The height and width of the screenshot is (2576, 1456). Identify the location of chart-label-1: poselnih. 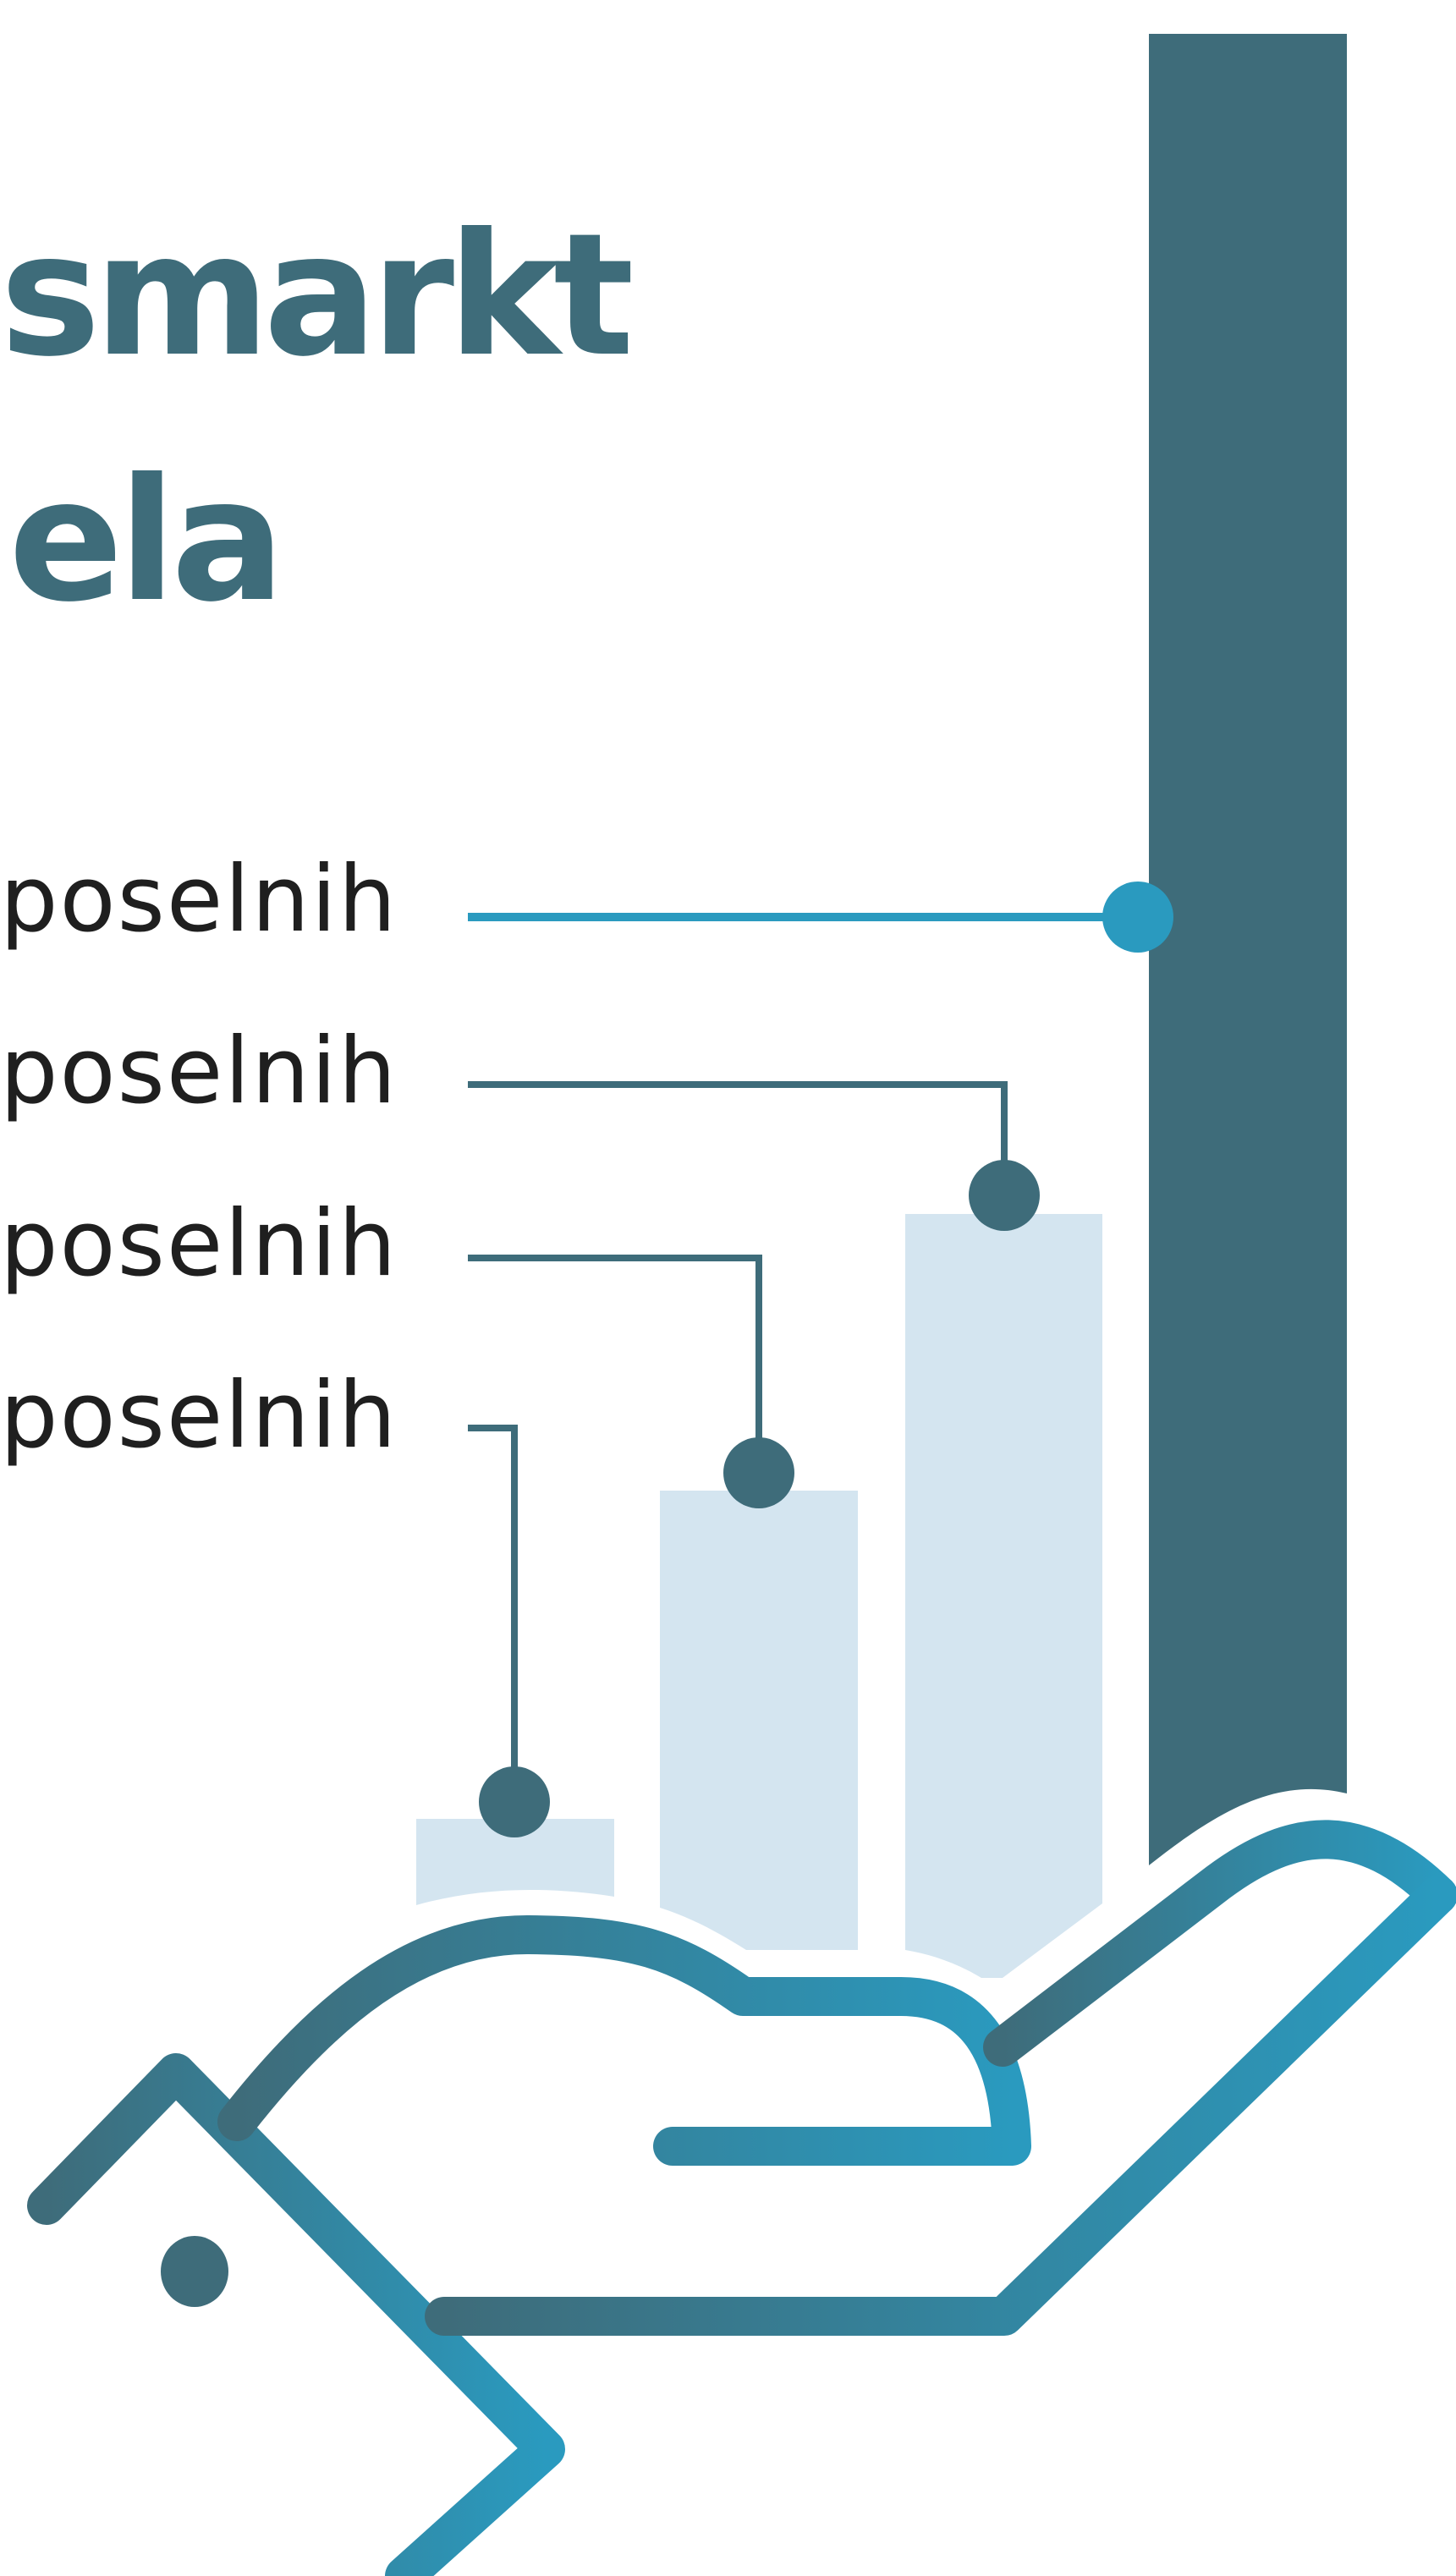
(199, 900).